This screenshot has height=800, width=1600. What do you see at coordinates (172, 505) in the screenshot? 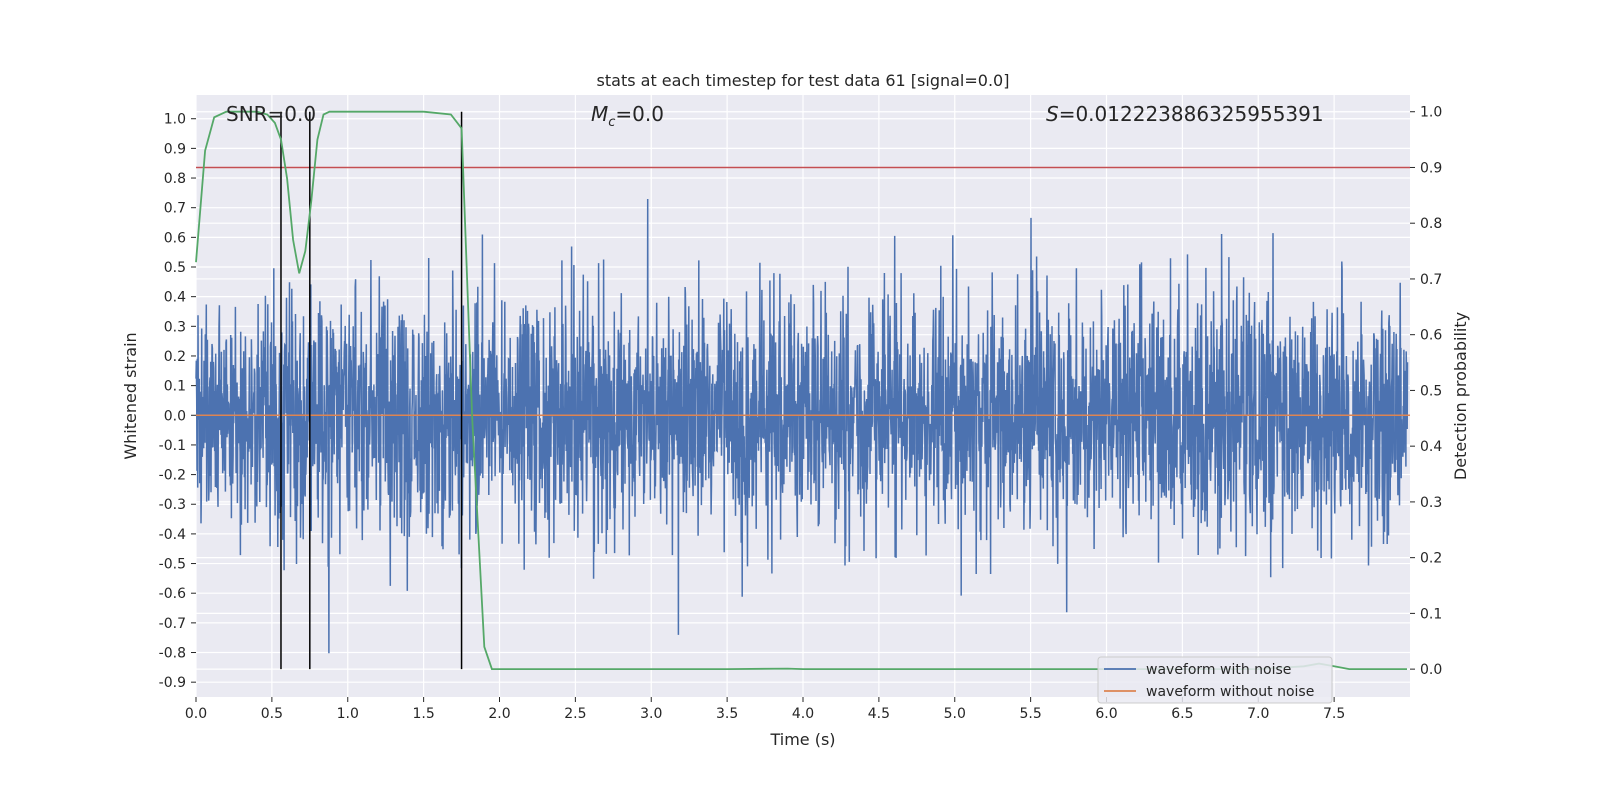
I see `y-tick-label: -0.3` at bounding box center [172, 505].